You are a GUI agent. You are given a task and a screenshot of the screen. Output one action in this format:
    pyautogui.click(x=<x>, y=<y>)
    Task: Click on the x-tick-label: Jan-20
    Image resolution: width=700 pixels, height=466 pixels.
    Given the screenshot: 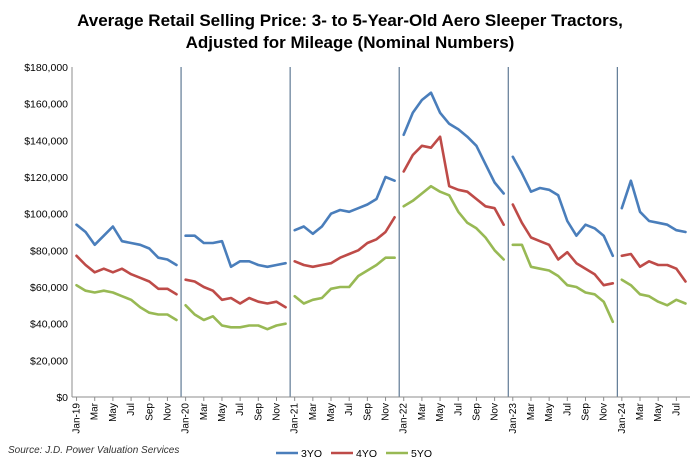 What is the action you would take?
    pyautogui.click(x=186, y=418)
    